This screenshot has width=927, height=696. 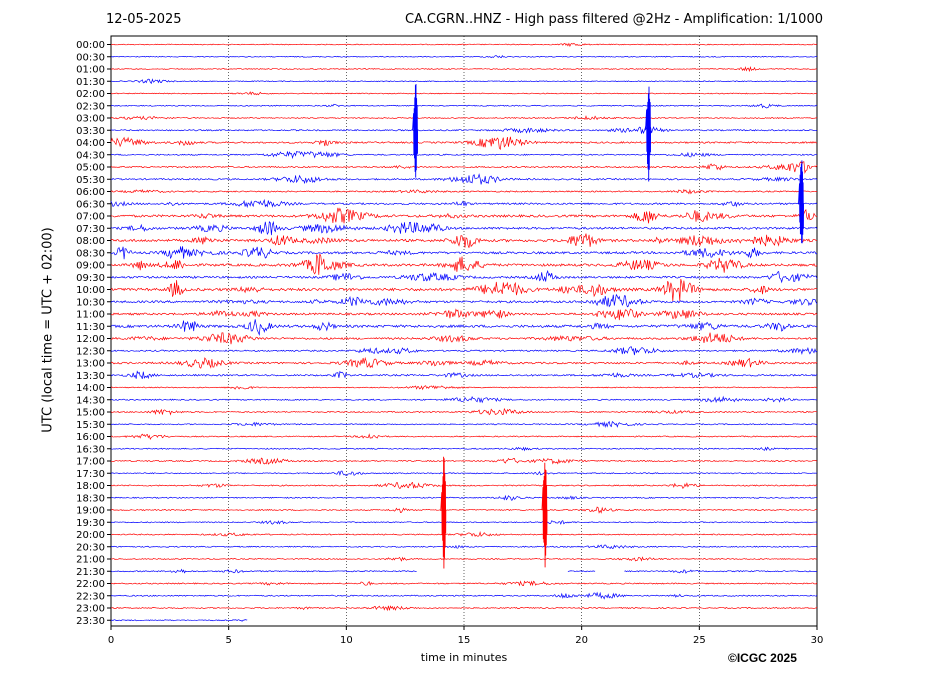 I want to click on y-tick-label: 15:30, so click(x=90, y=425).